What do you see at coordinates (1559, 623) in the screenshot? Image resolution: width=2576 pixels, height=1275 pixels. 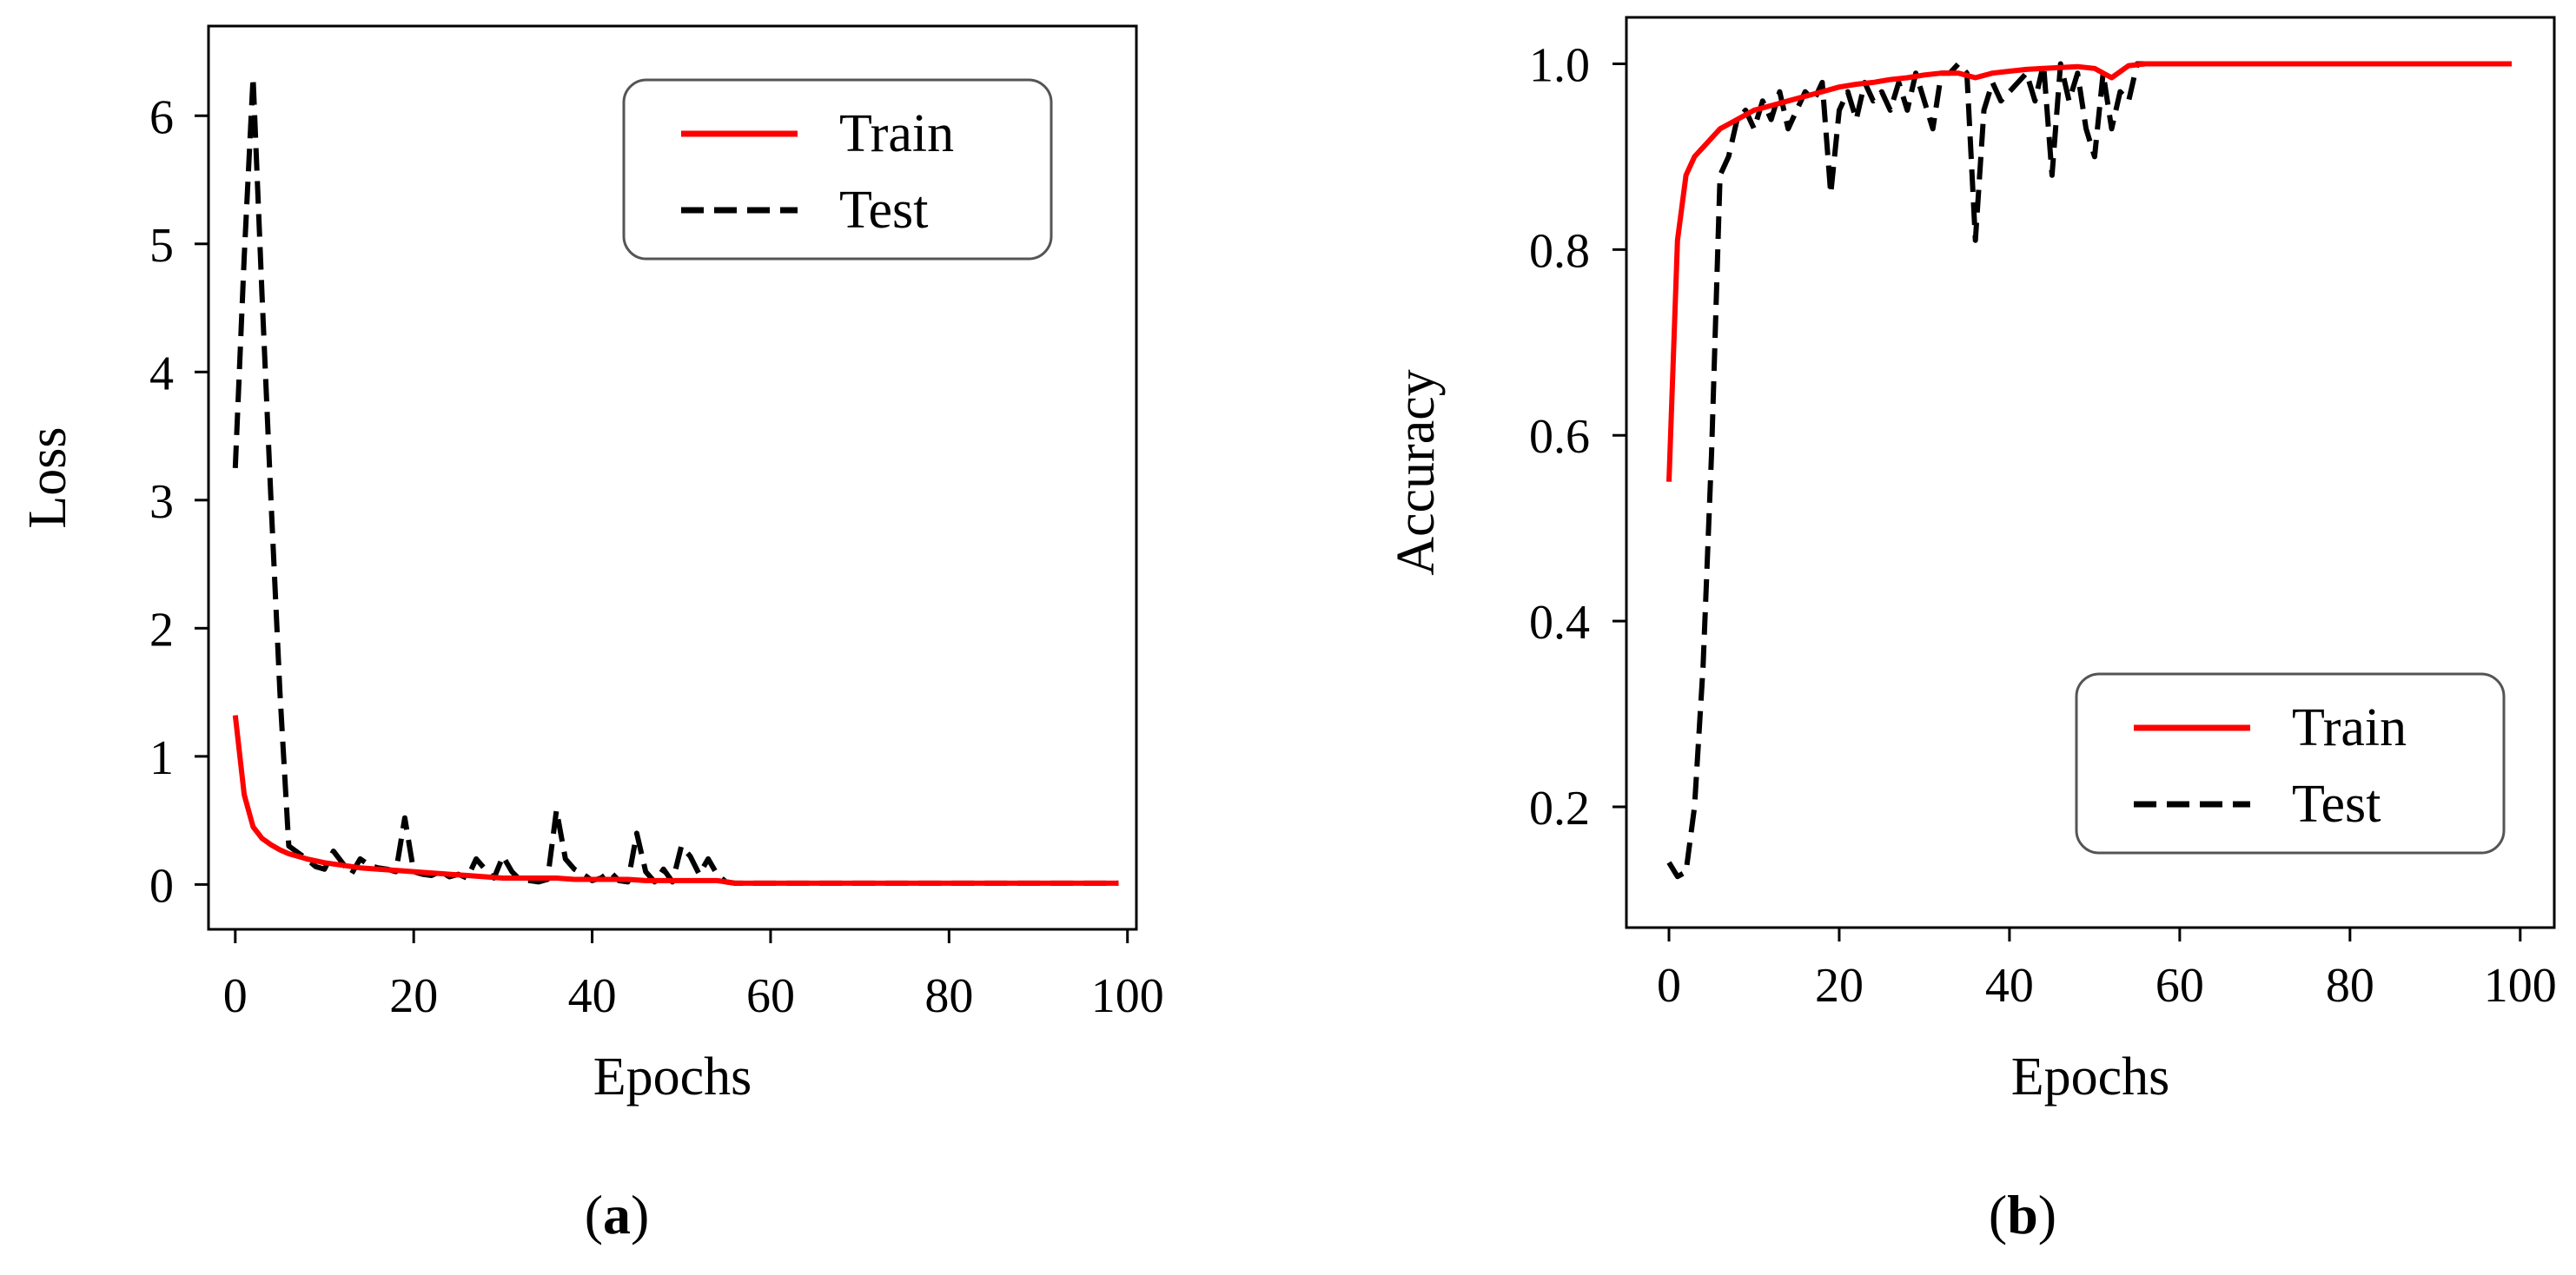 I see `y-tick-label: 0.4` at bounding box center [1559, 623].